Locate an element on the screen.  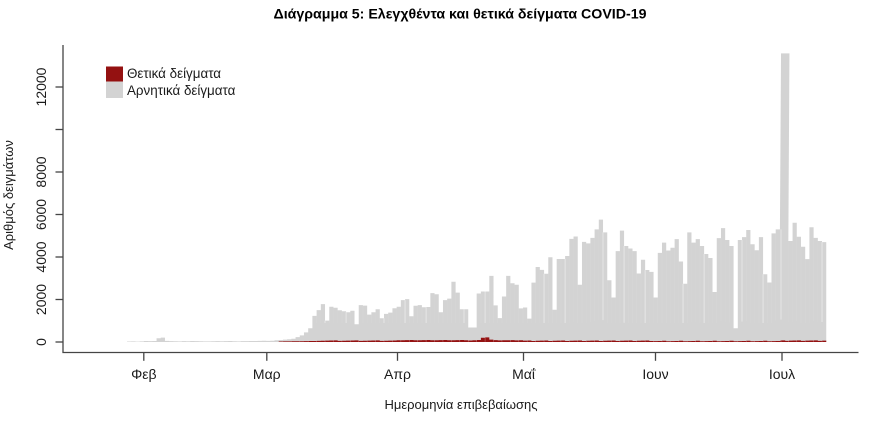
svg-text: Φεβ is located at coordinates (143, 374).